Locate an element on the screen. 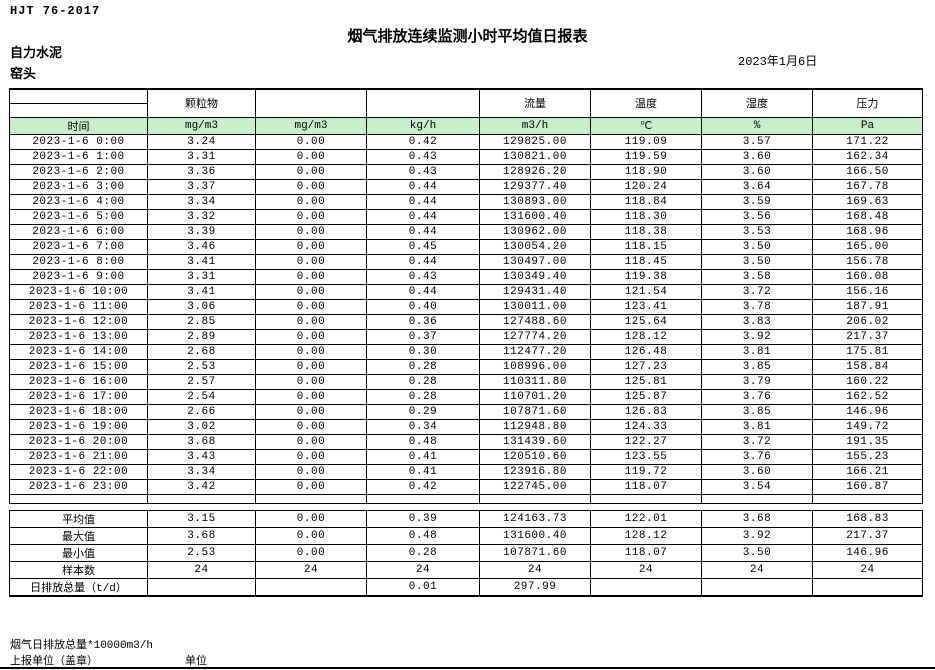 This screenshot has height=670, width=935. summary-value-cell: 118.07 is located at coordinates (646, 552).